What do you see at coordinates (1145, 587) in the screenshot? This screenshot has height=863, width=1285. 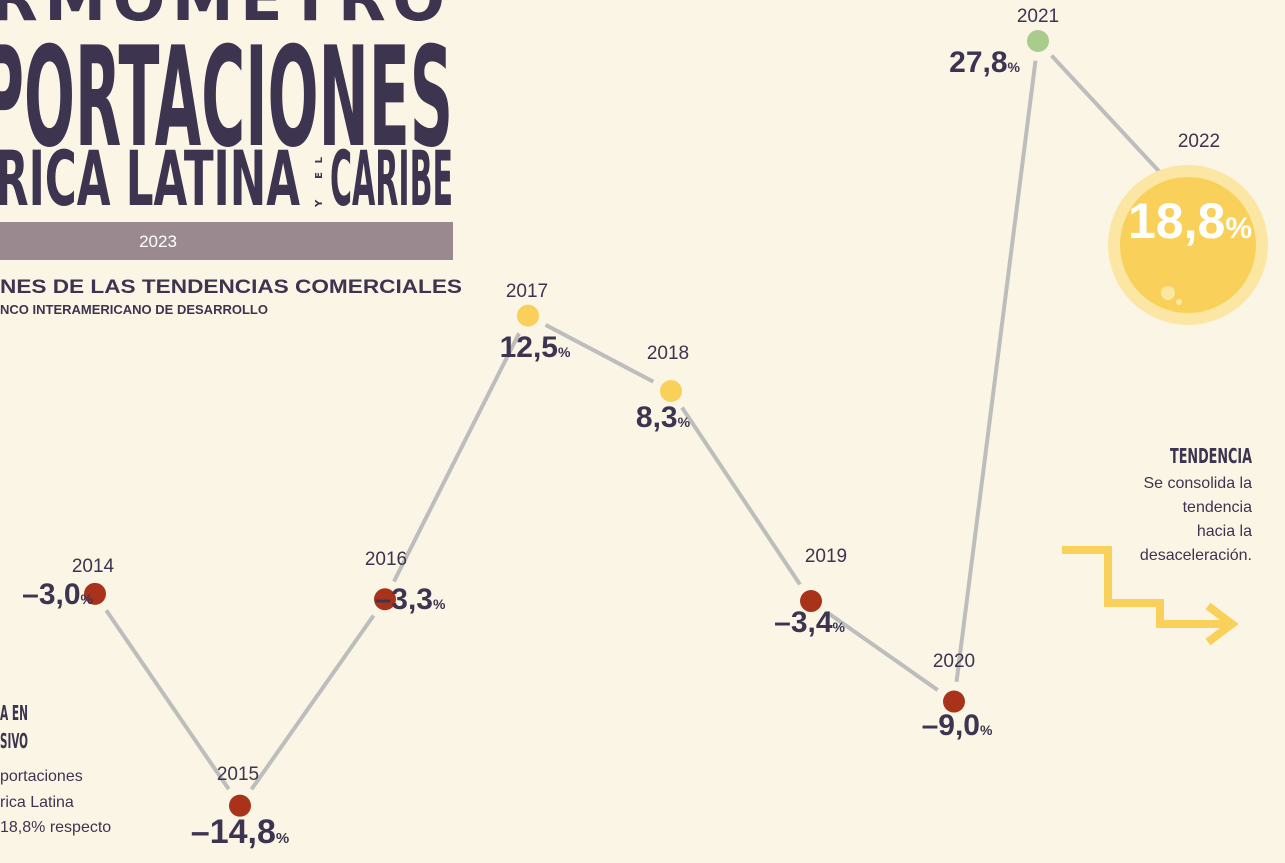 I see `trend-arrow` at bounding box center [1145, 587].